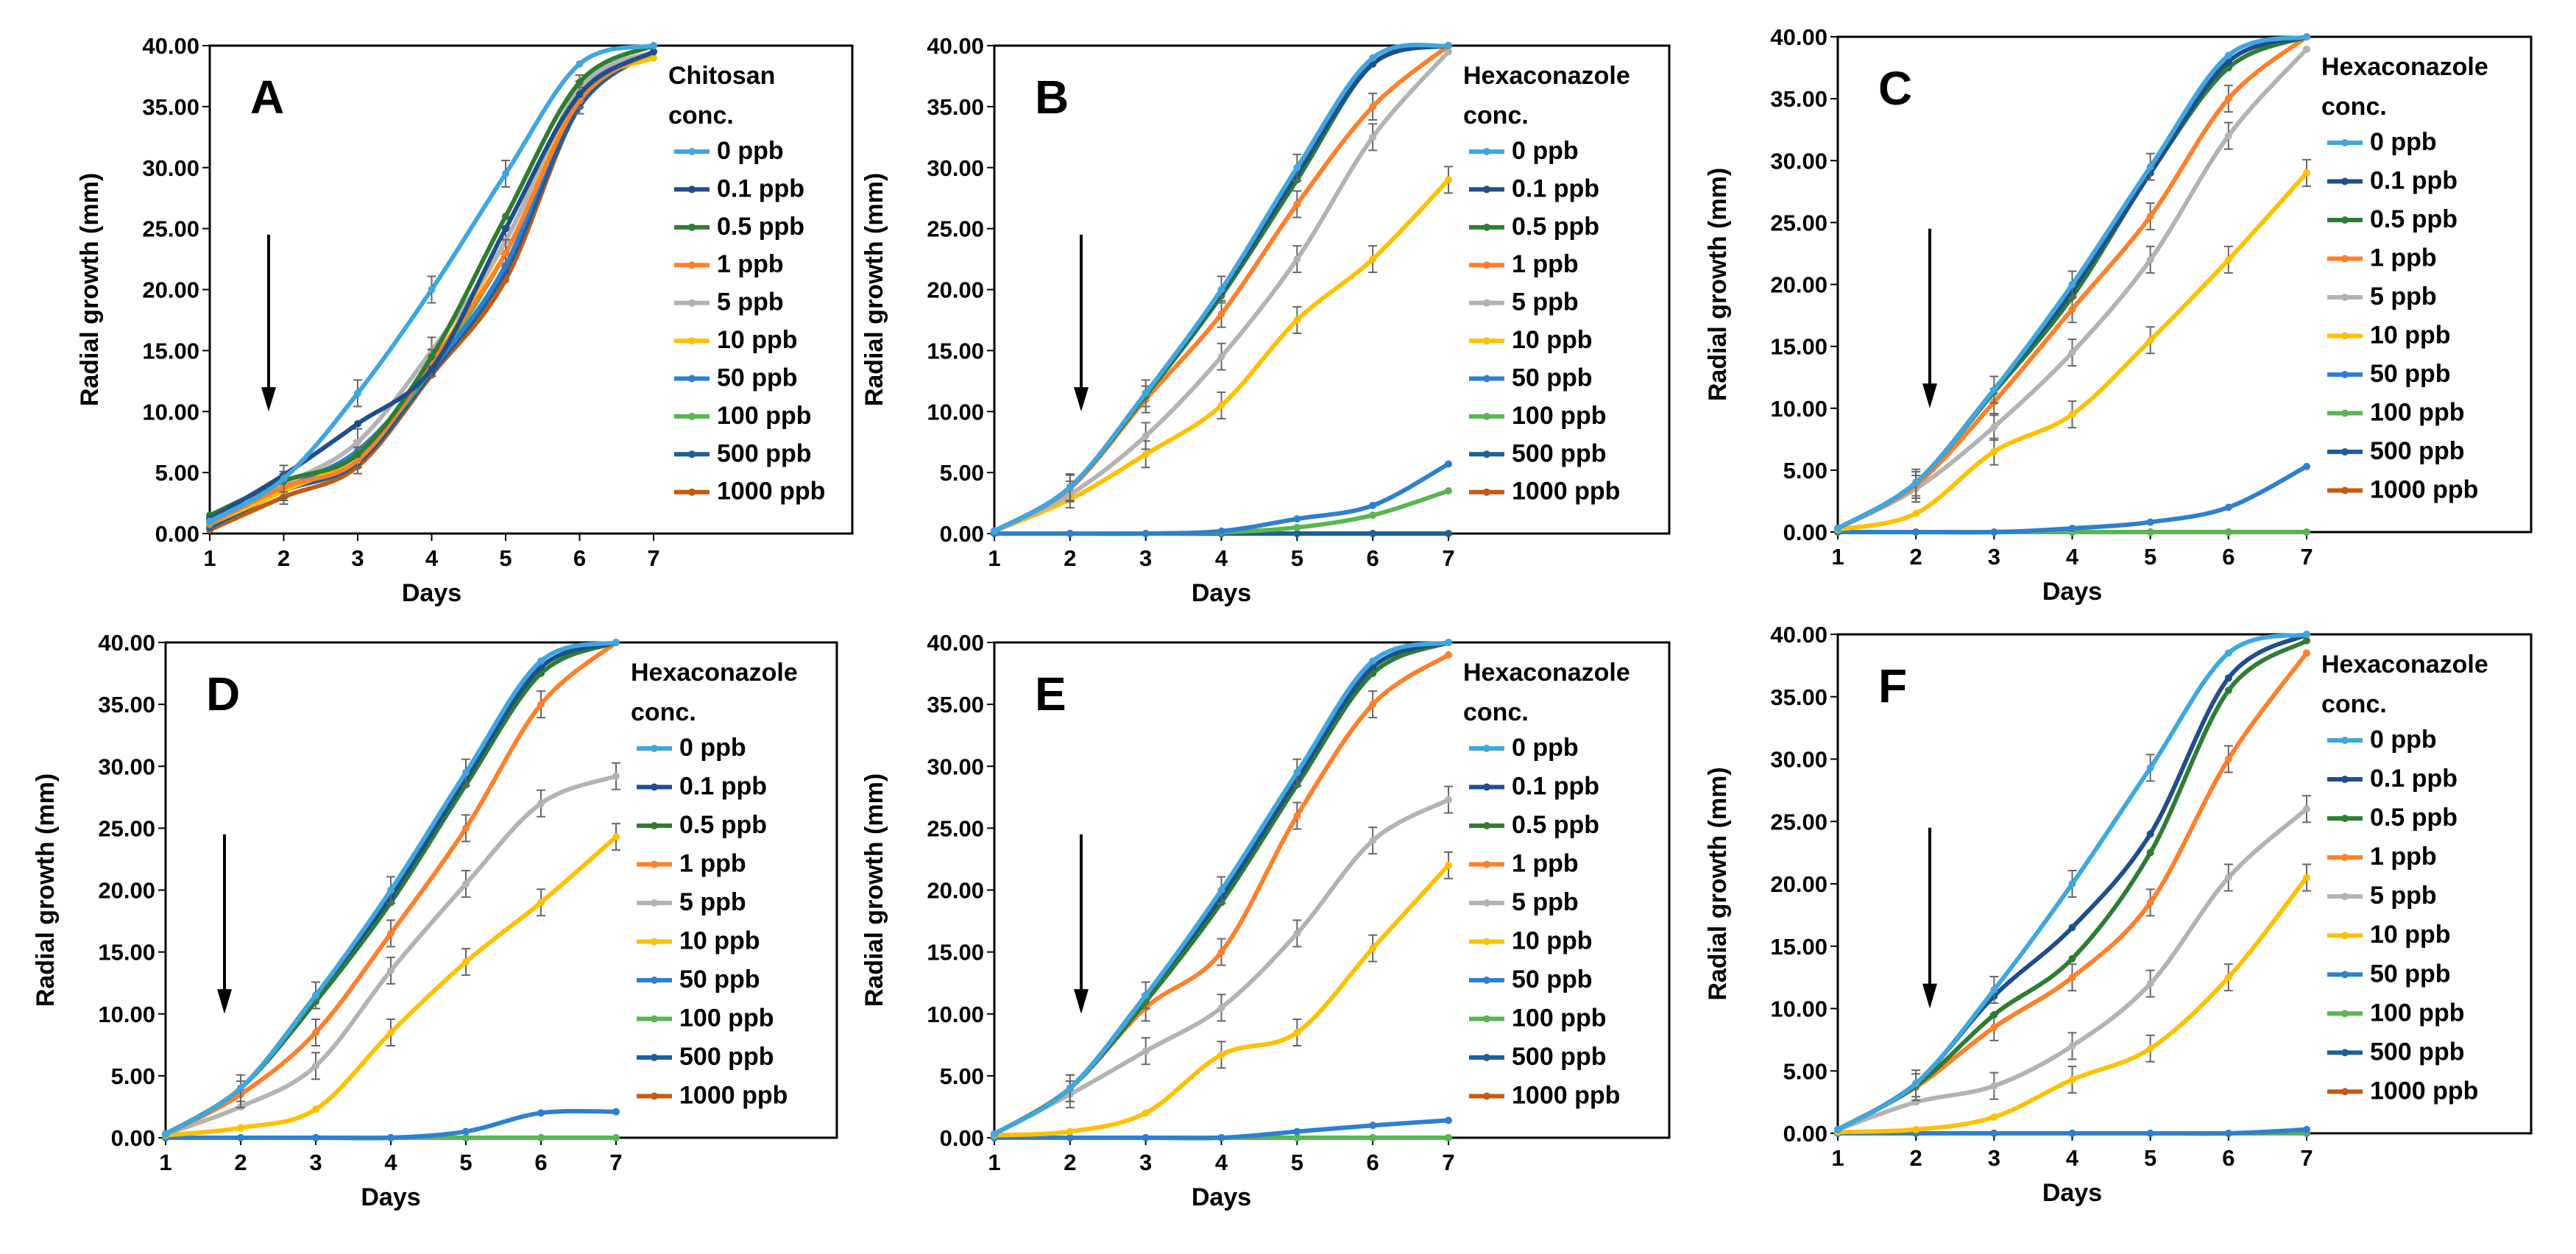 The height and width of the screenshot is (1254, 2576). Describe the element at coordinates (165, 1162) in the screenshot. I see `x-tick-label: 1` at that location.